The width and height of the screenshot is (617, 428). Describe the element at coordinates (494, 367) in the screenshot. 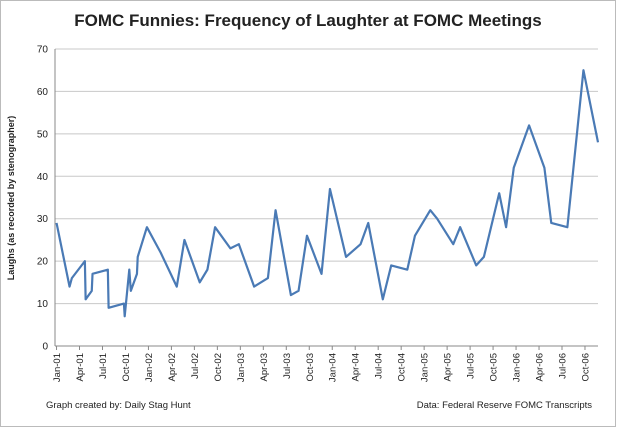

I see `x-tick-label: Oct-05` at that location.